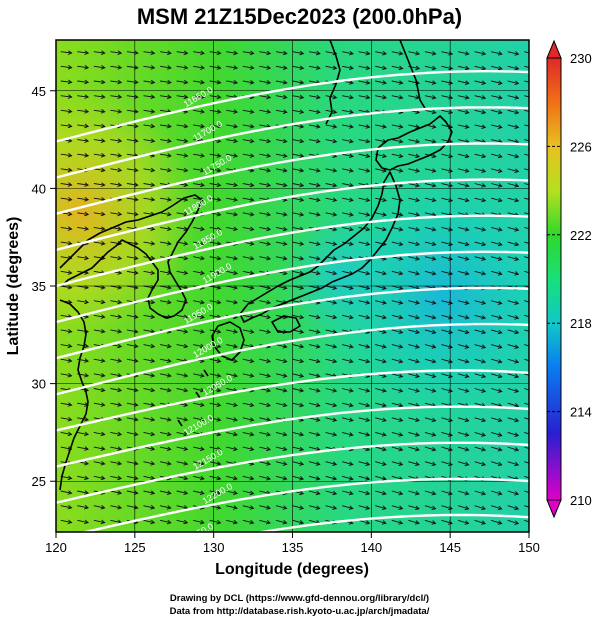 The height and width of the screenshot is (625, 599). Describe the element at coordinates (299, 16) in the screenshot. I see `map-title: MSM 21Z15Dec2023 (200.0hPa)` at that location.